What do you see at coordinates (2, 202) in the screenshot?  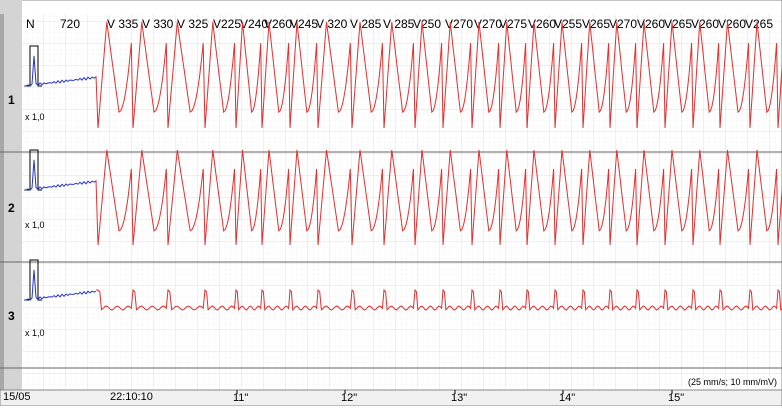 I see `lead-column-edge` at bounding box center [2, 202].